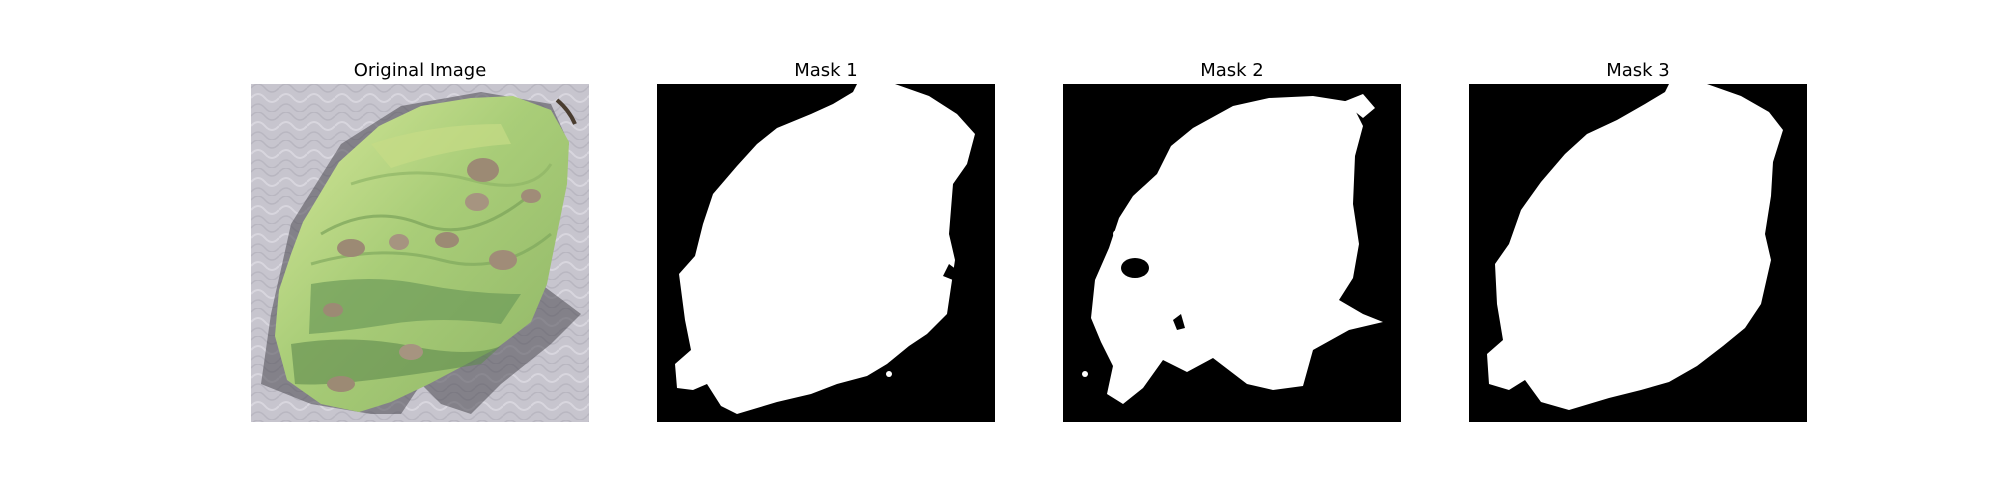 The image size is (2000, 500). I want to click on panel-title: Mask 3, so click(1638, 70).